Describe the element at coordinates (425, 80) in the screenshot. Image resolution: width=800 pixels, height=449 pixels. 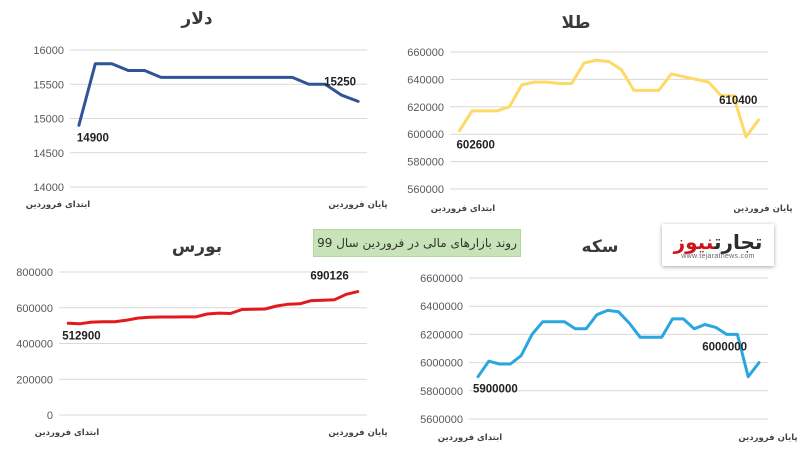
I see `gold-y-tick-label: 640000` at that location.